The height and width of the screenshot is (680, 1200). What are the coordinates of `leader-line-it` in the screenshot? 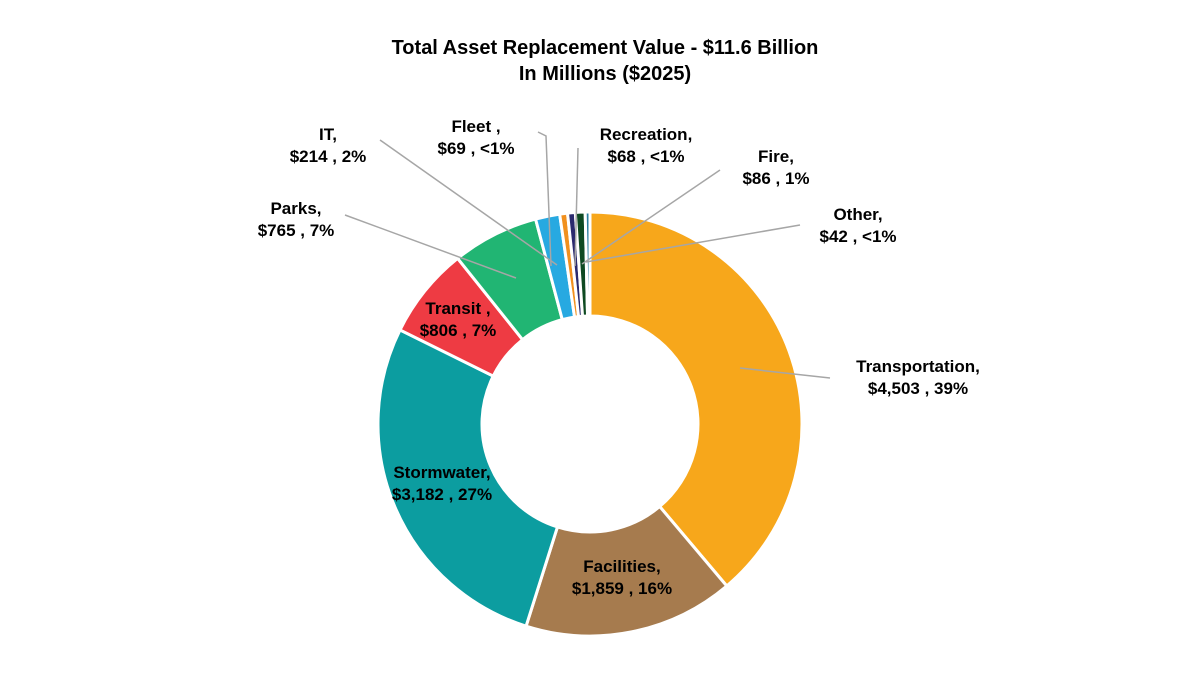 It's located at (468, 202).